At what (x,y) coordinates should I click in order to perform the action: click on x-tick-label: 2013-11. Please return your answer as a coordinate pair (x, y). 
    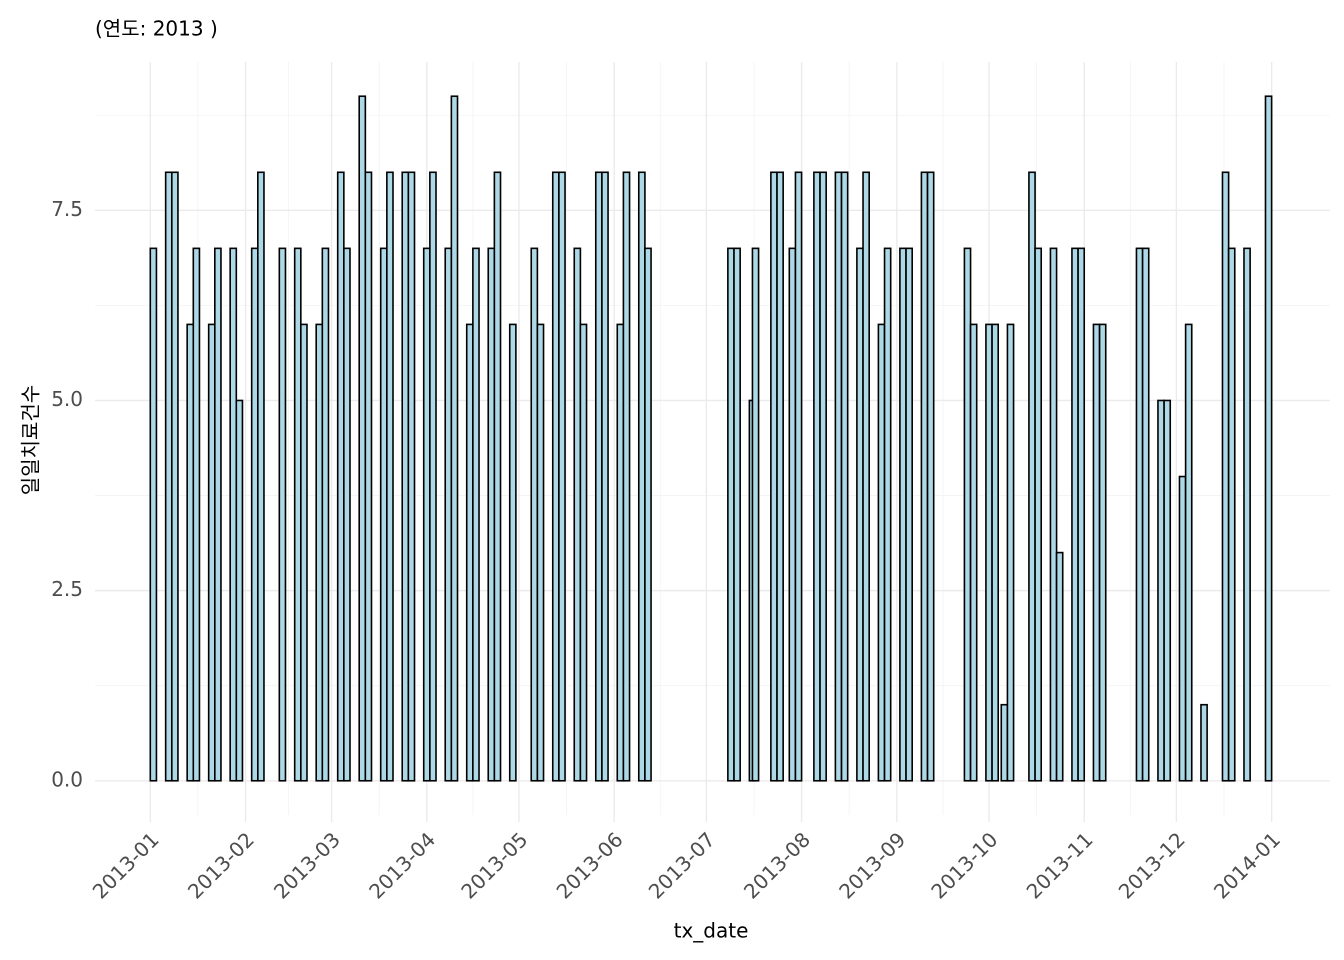
    Looking at the image, I should click on (1060, 865).